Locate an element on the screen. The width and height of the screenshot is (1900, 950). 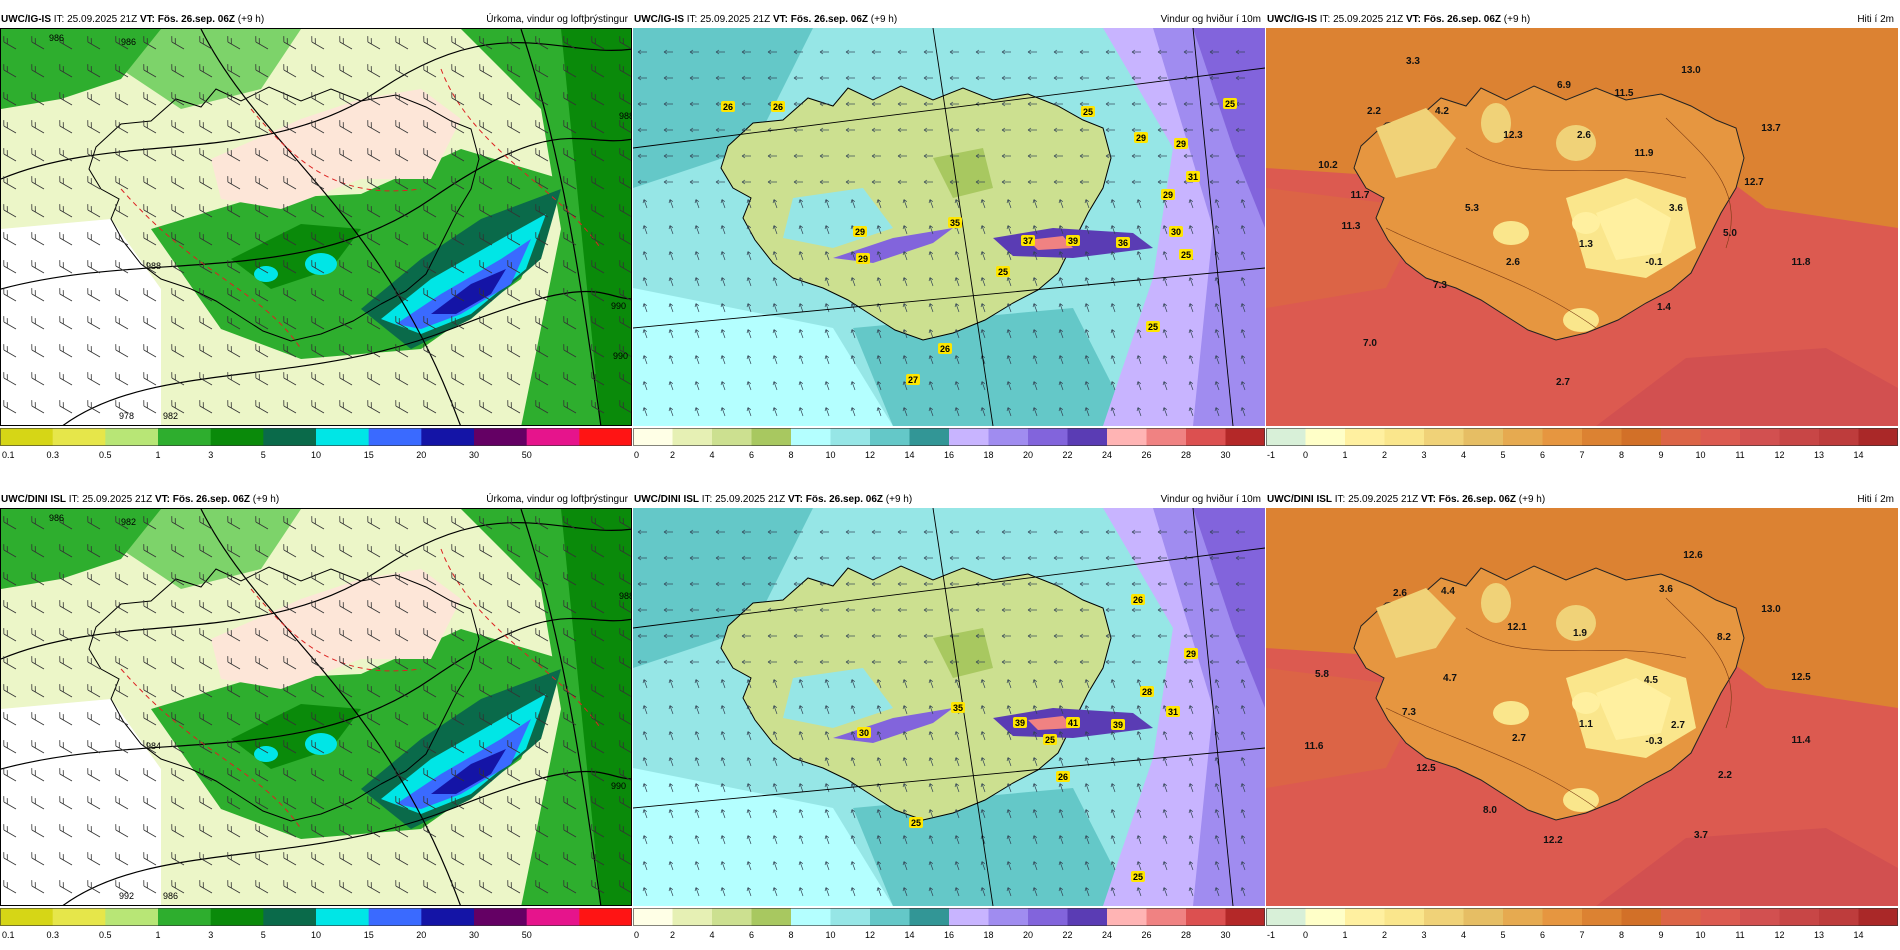
svg-text: 35 is located at coordinates (955, 223).